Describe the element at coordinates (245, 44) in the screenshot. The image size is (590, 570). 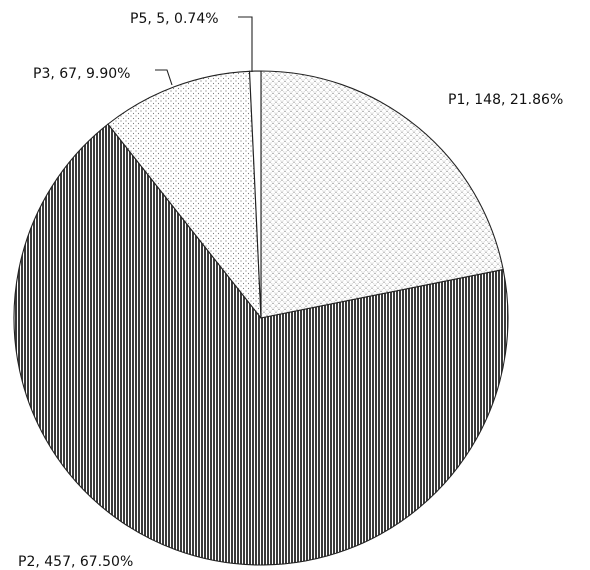
I see `leader-line-p5` at that location.